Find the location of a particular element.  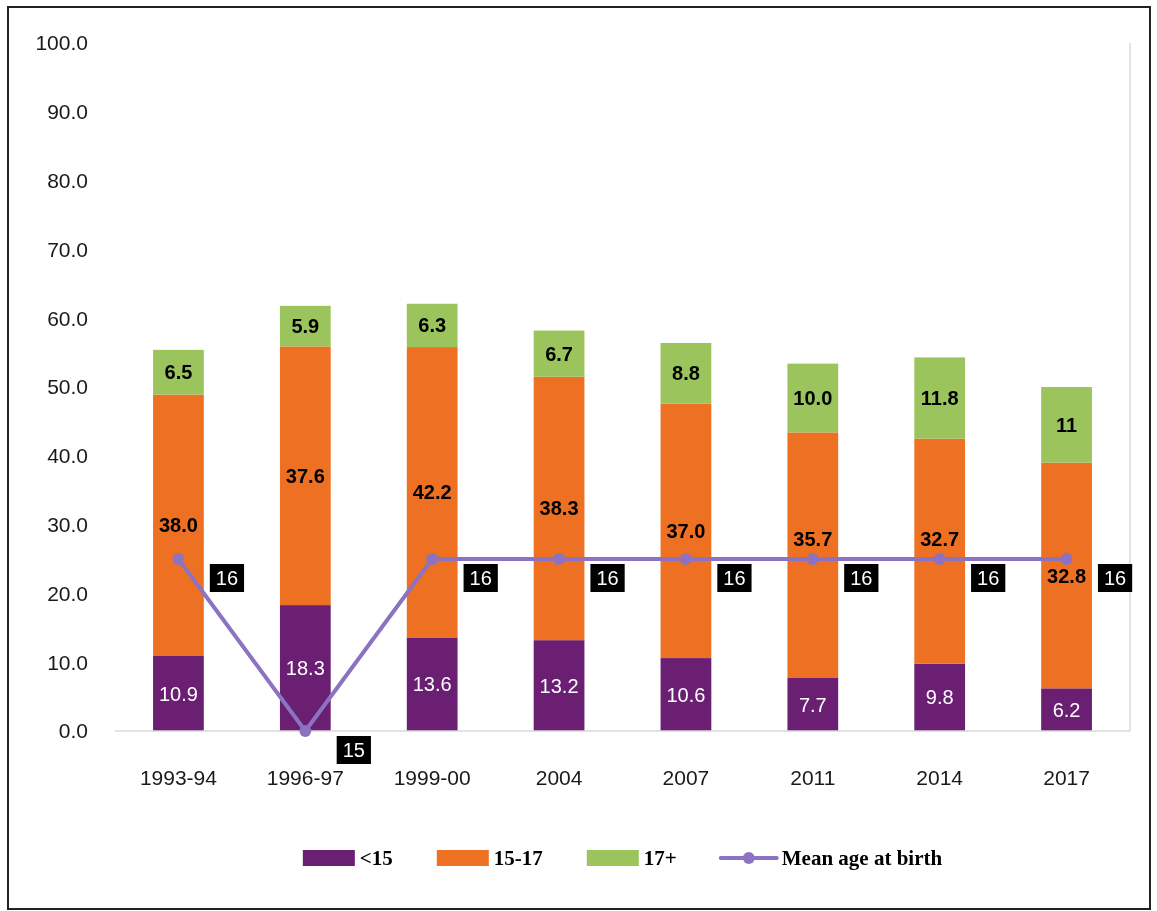

data-label: 11 is located at coordinates (1066, 424).